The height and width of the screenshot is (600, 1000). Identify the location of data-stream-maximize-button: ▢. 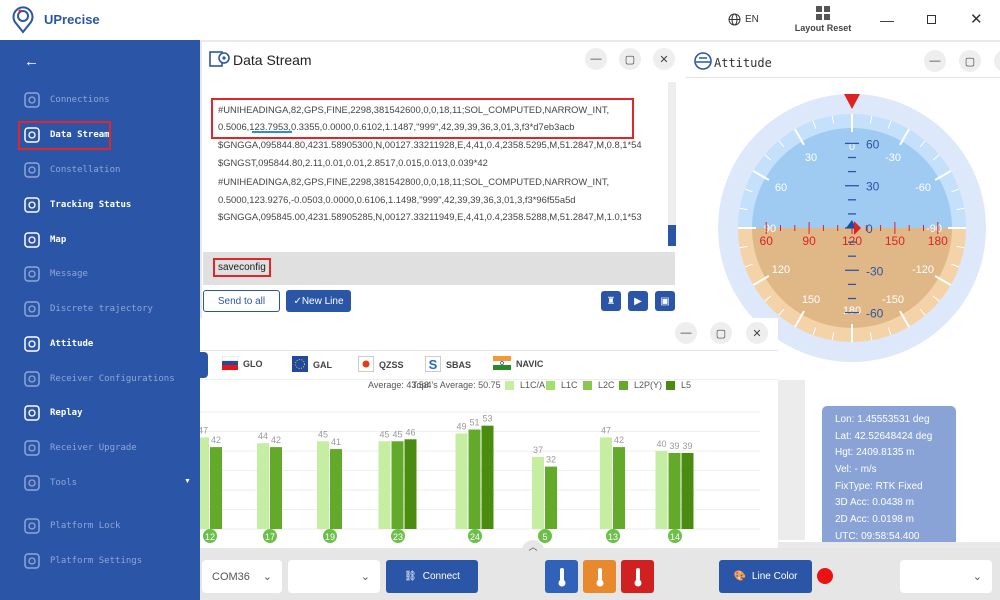
(630, 59).